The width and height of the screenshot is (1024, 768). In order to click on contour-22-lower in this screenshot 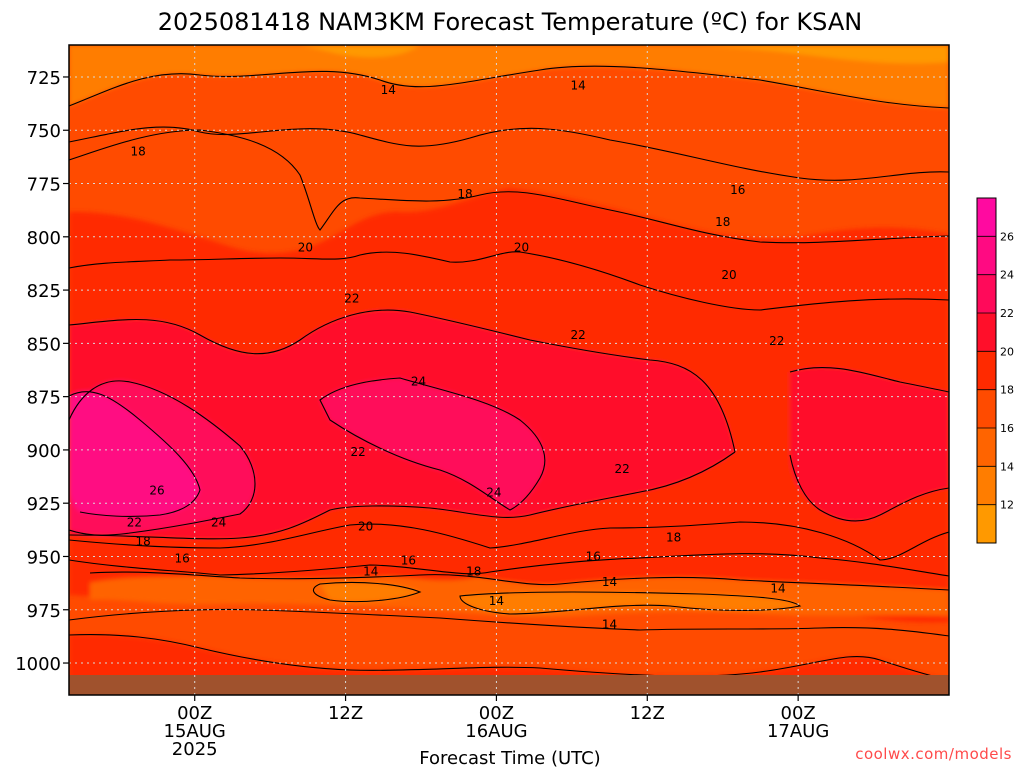, I will do `click(402, 495)`.